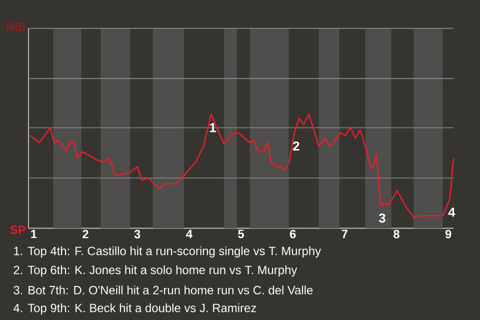 The image size is (480, 320). What do you see at coordinates (18, 230) in the screenshot?
I see `text: SP` at bounding box center [18, 230].